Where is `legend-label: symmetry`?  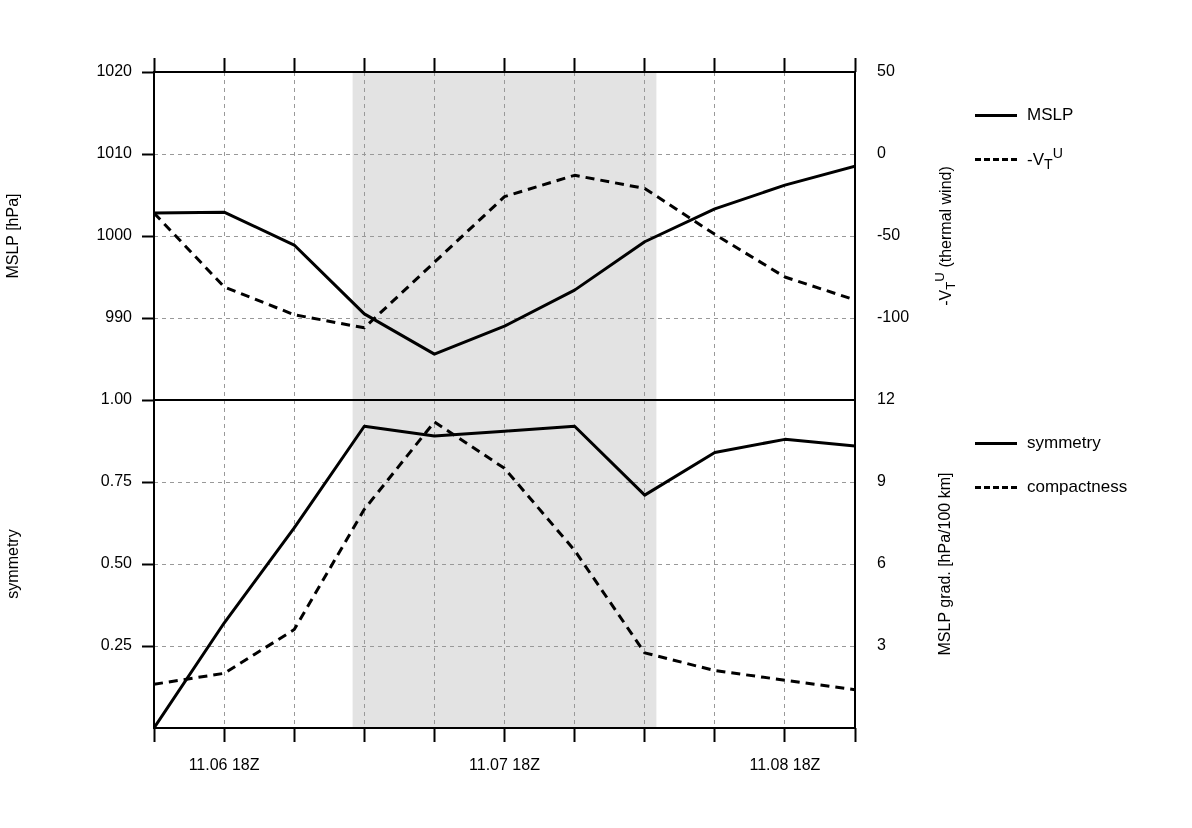
legend-label: symmetry is located at coordinates (1064, 443).